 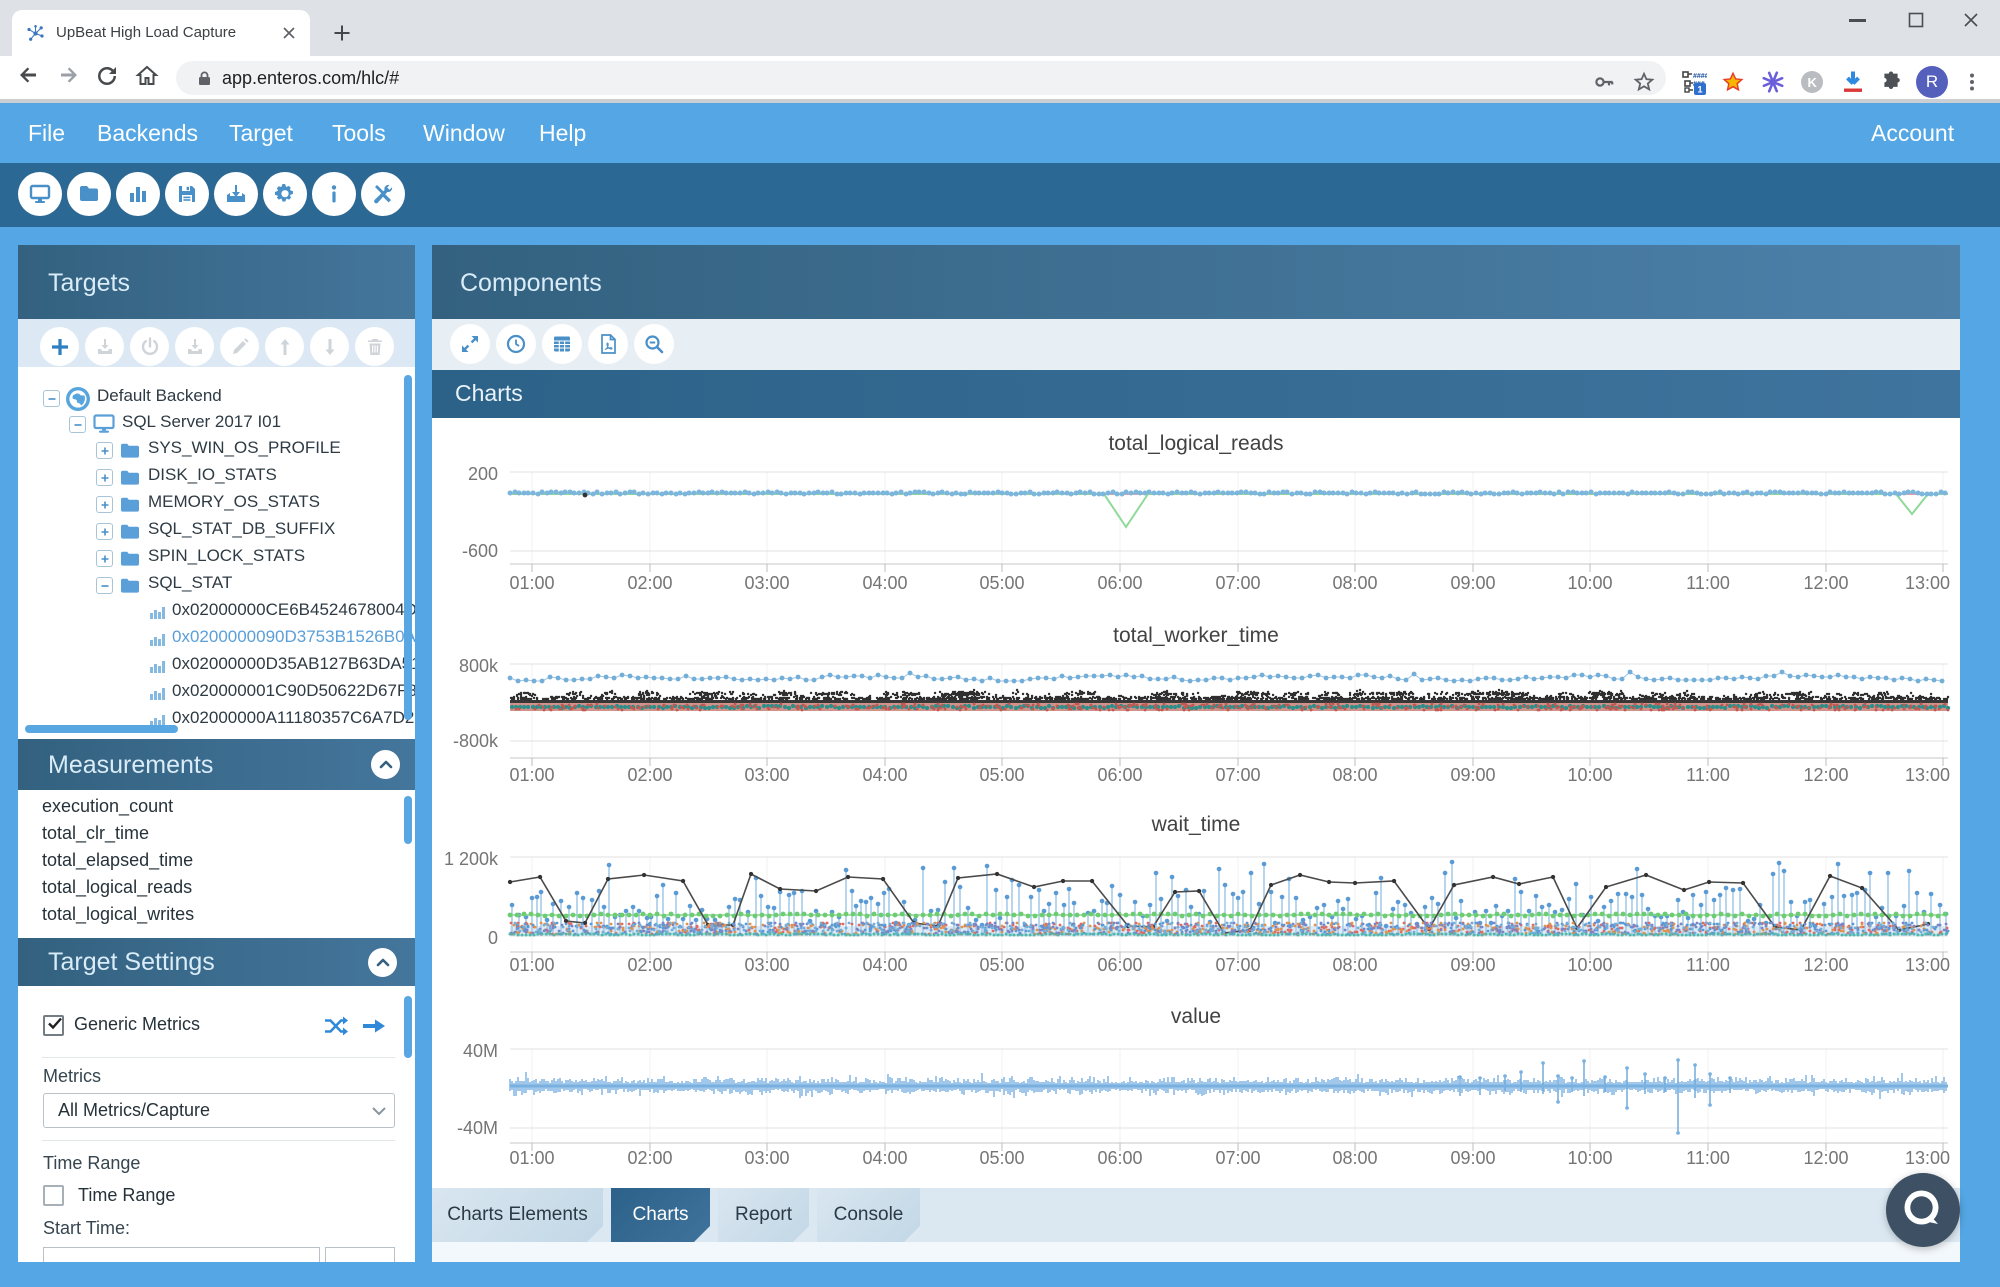 What do you see at coordinates (493, 938) in the screenshot?
I see `svg-text: 0` at bounding box center [493, 938].